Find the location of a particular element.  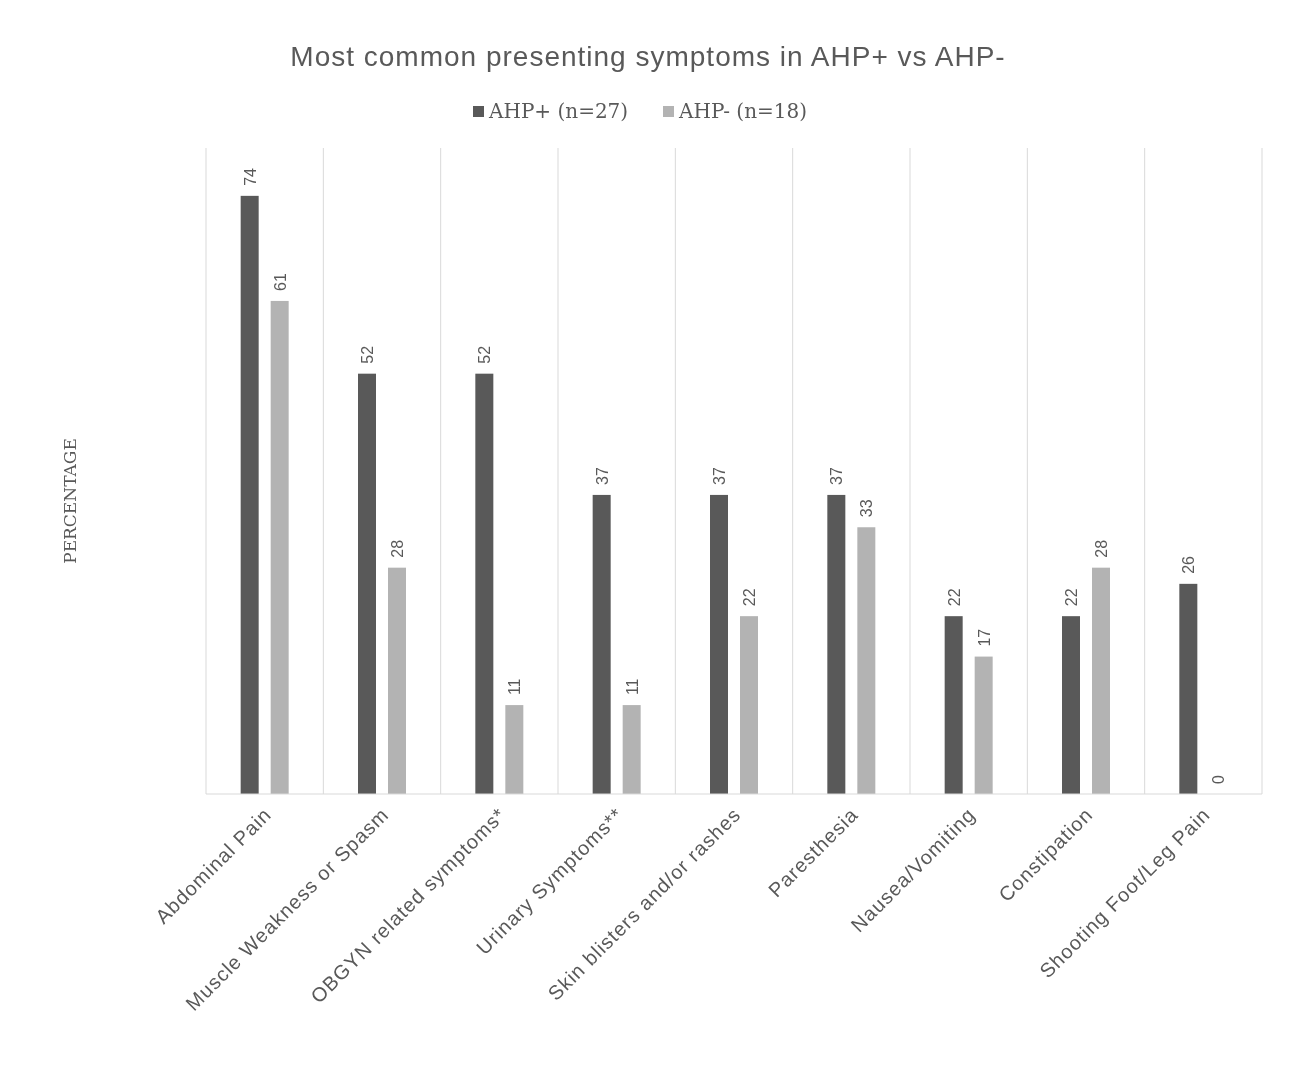

chart-title: Most common presenting symptoms in AHP+ vs AHP- is located at coordinates (648, 56).